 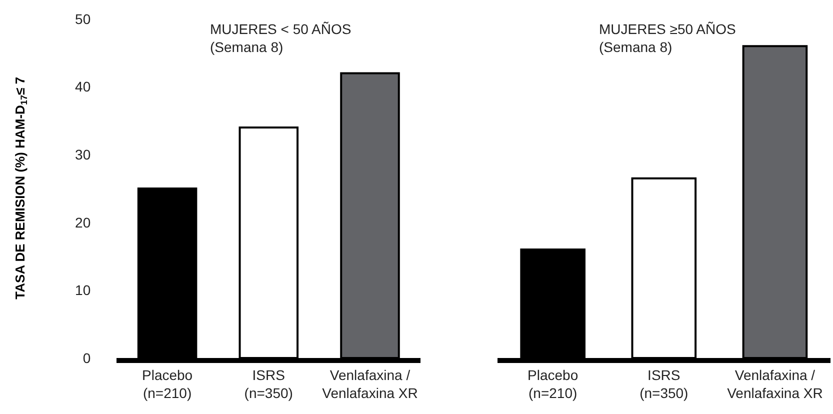 What do you see at coordinates (83, 86) in the screenshot?
I see `y-tick-label: 40` at bounding box center [83, 86].